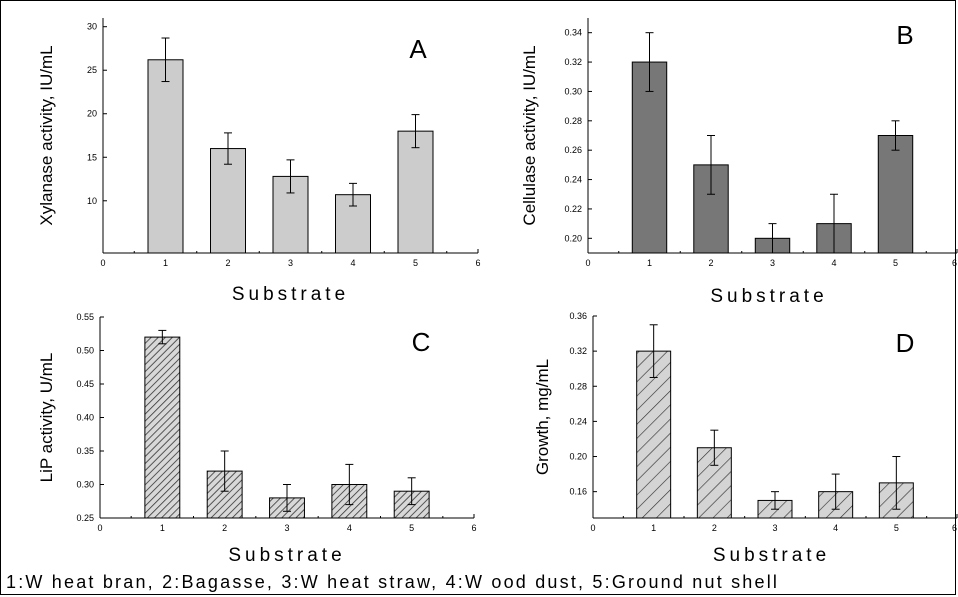 The image size is (958, 597). Describe the element at coordinates (573, 150) in the screenshot. I see `y-tick-label: 0.26` at that location.